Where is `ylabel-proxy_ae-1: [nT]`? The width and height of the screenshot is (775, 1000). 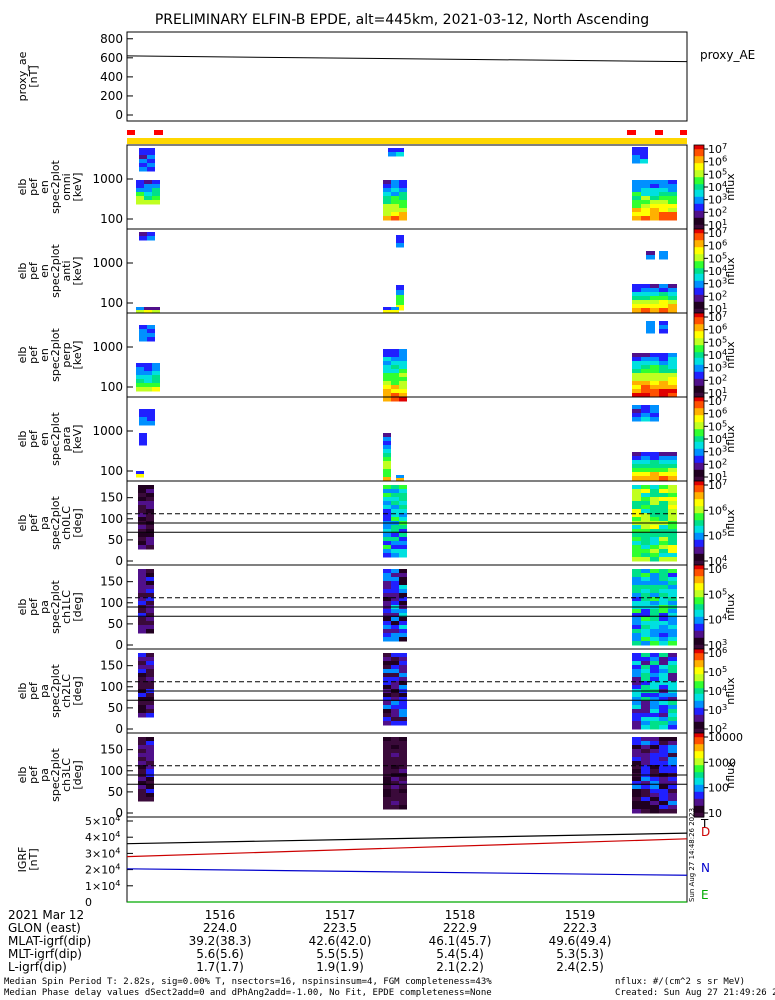 ylabel-proxy_ae-1: [nT] is located at coordinates (33, 76).